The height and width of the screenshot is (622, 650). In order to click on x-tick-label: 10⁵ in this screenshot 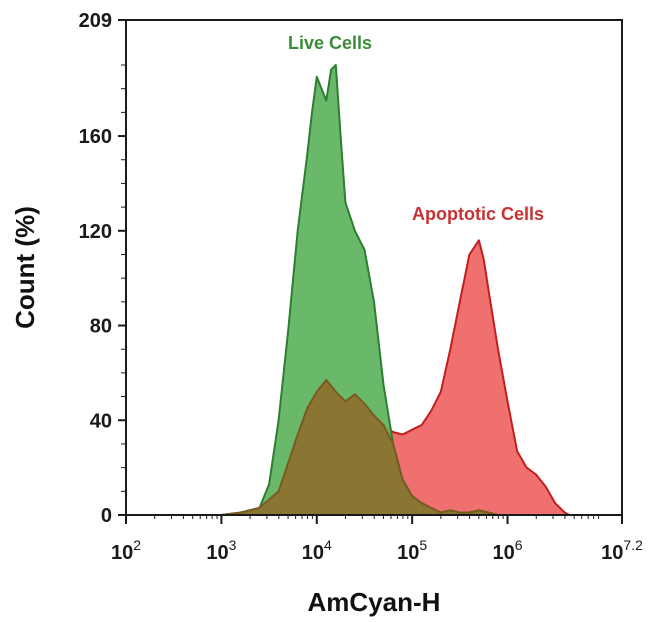, I will do `click(412, 550)`.